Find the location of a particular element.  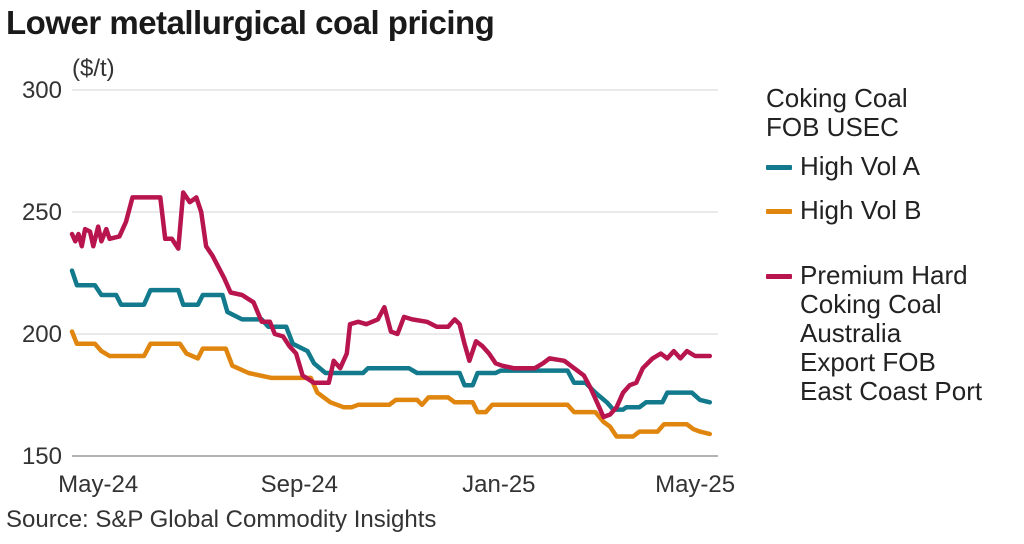

chart-title: Lower metallurgical coal pricing is located at coordinates (250, 22).